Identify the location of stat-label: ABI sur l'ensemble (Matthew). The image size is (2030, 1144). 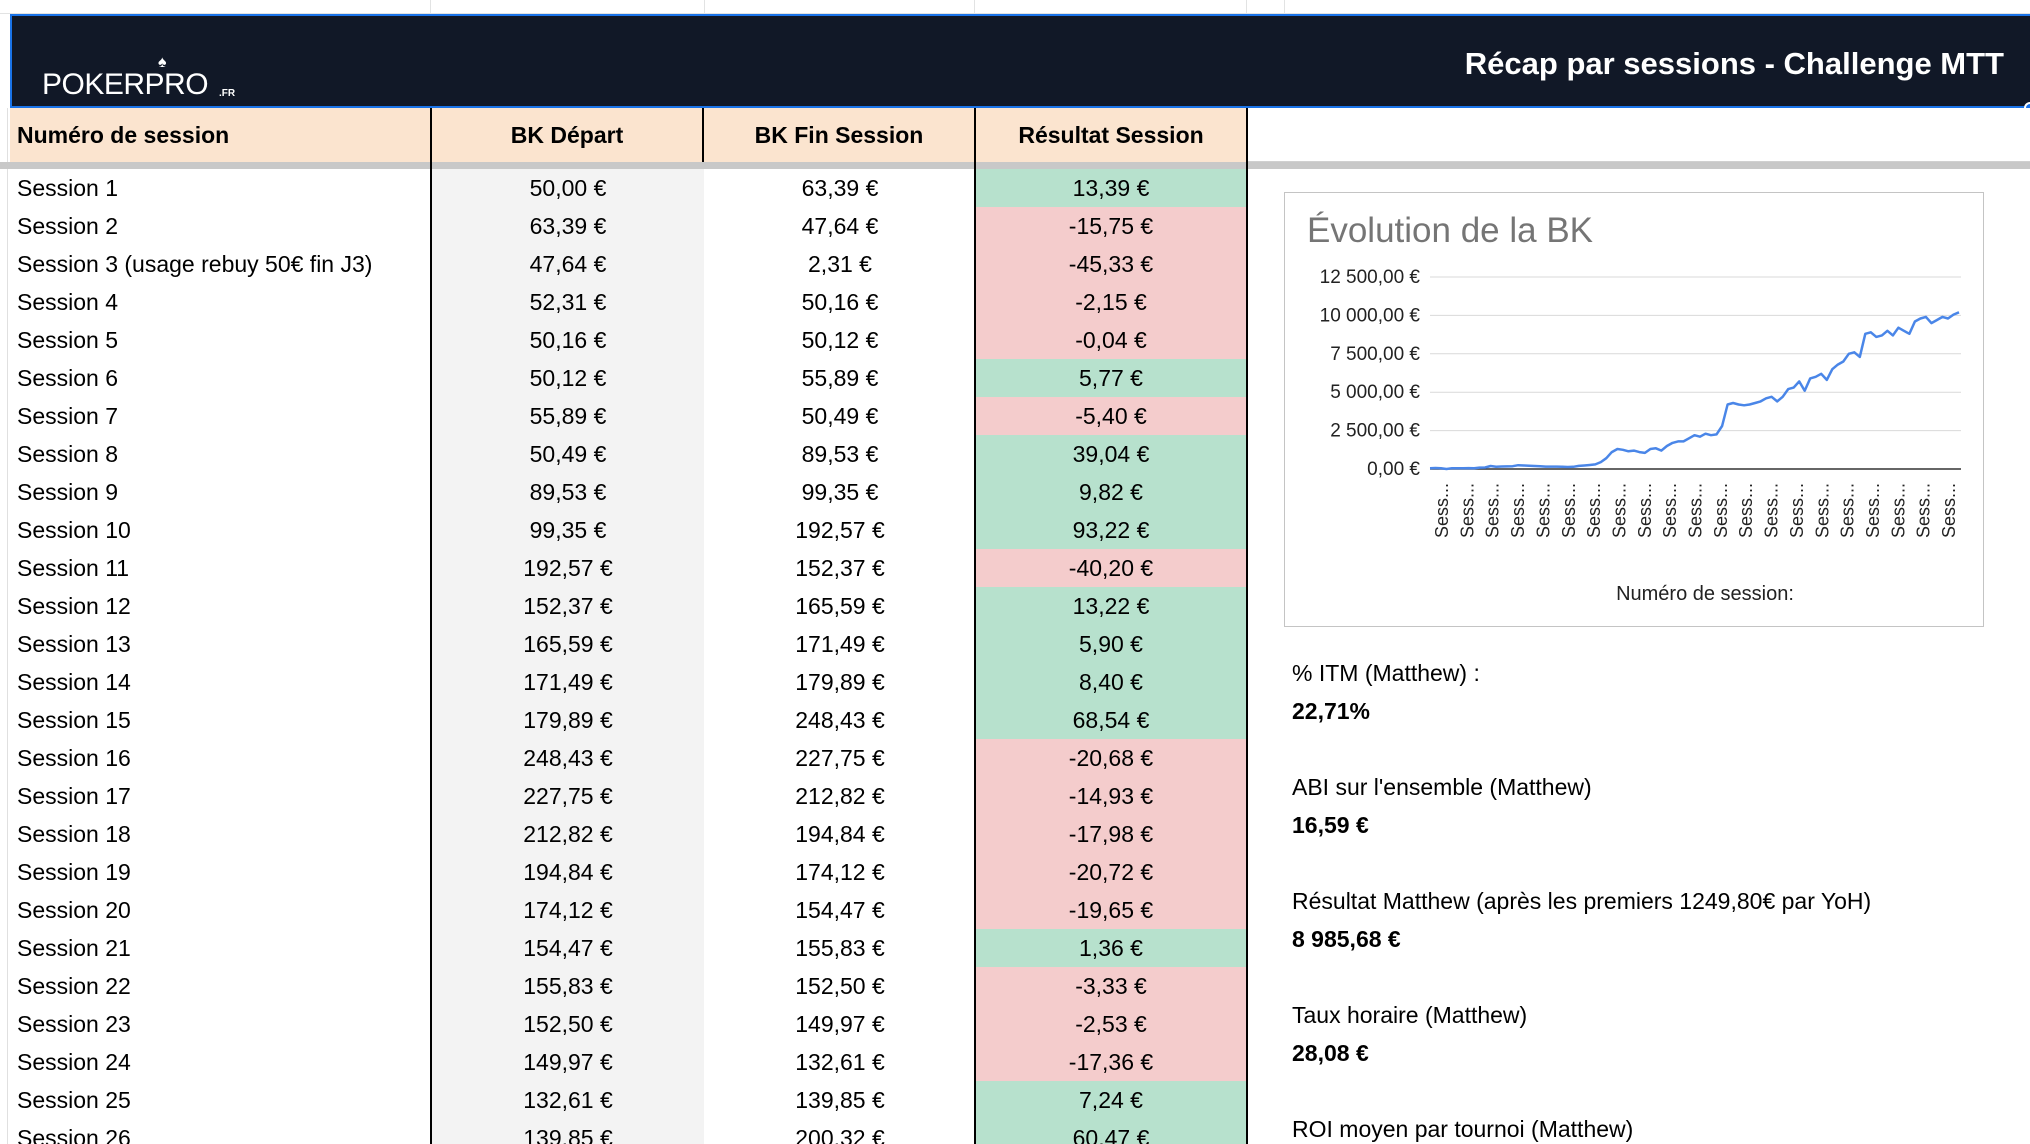
(1442, 787).